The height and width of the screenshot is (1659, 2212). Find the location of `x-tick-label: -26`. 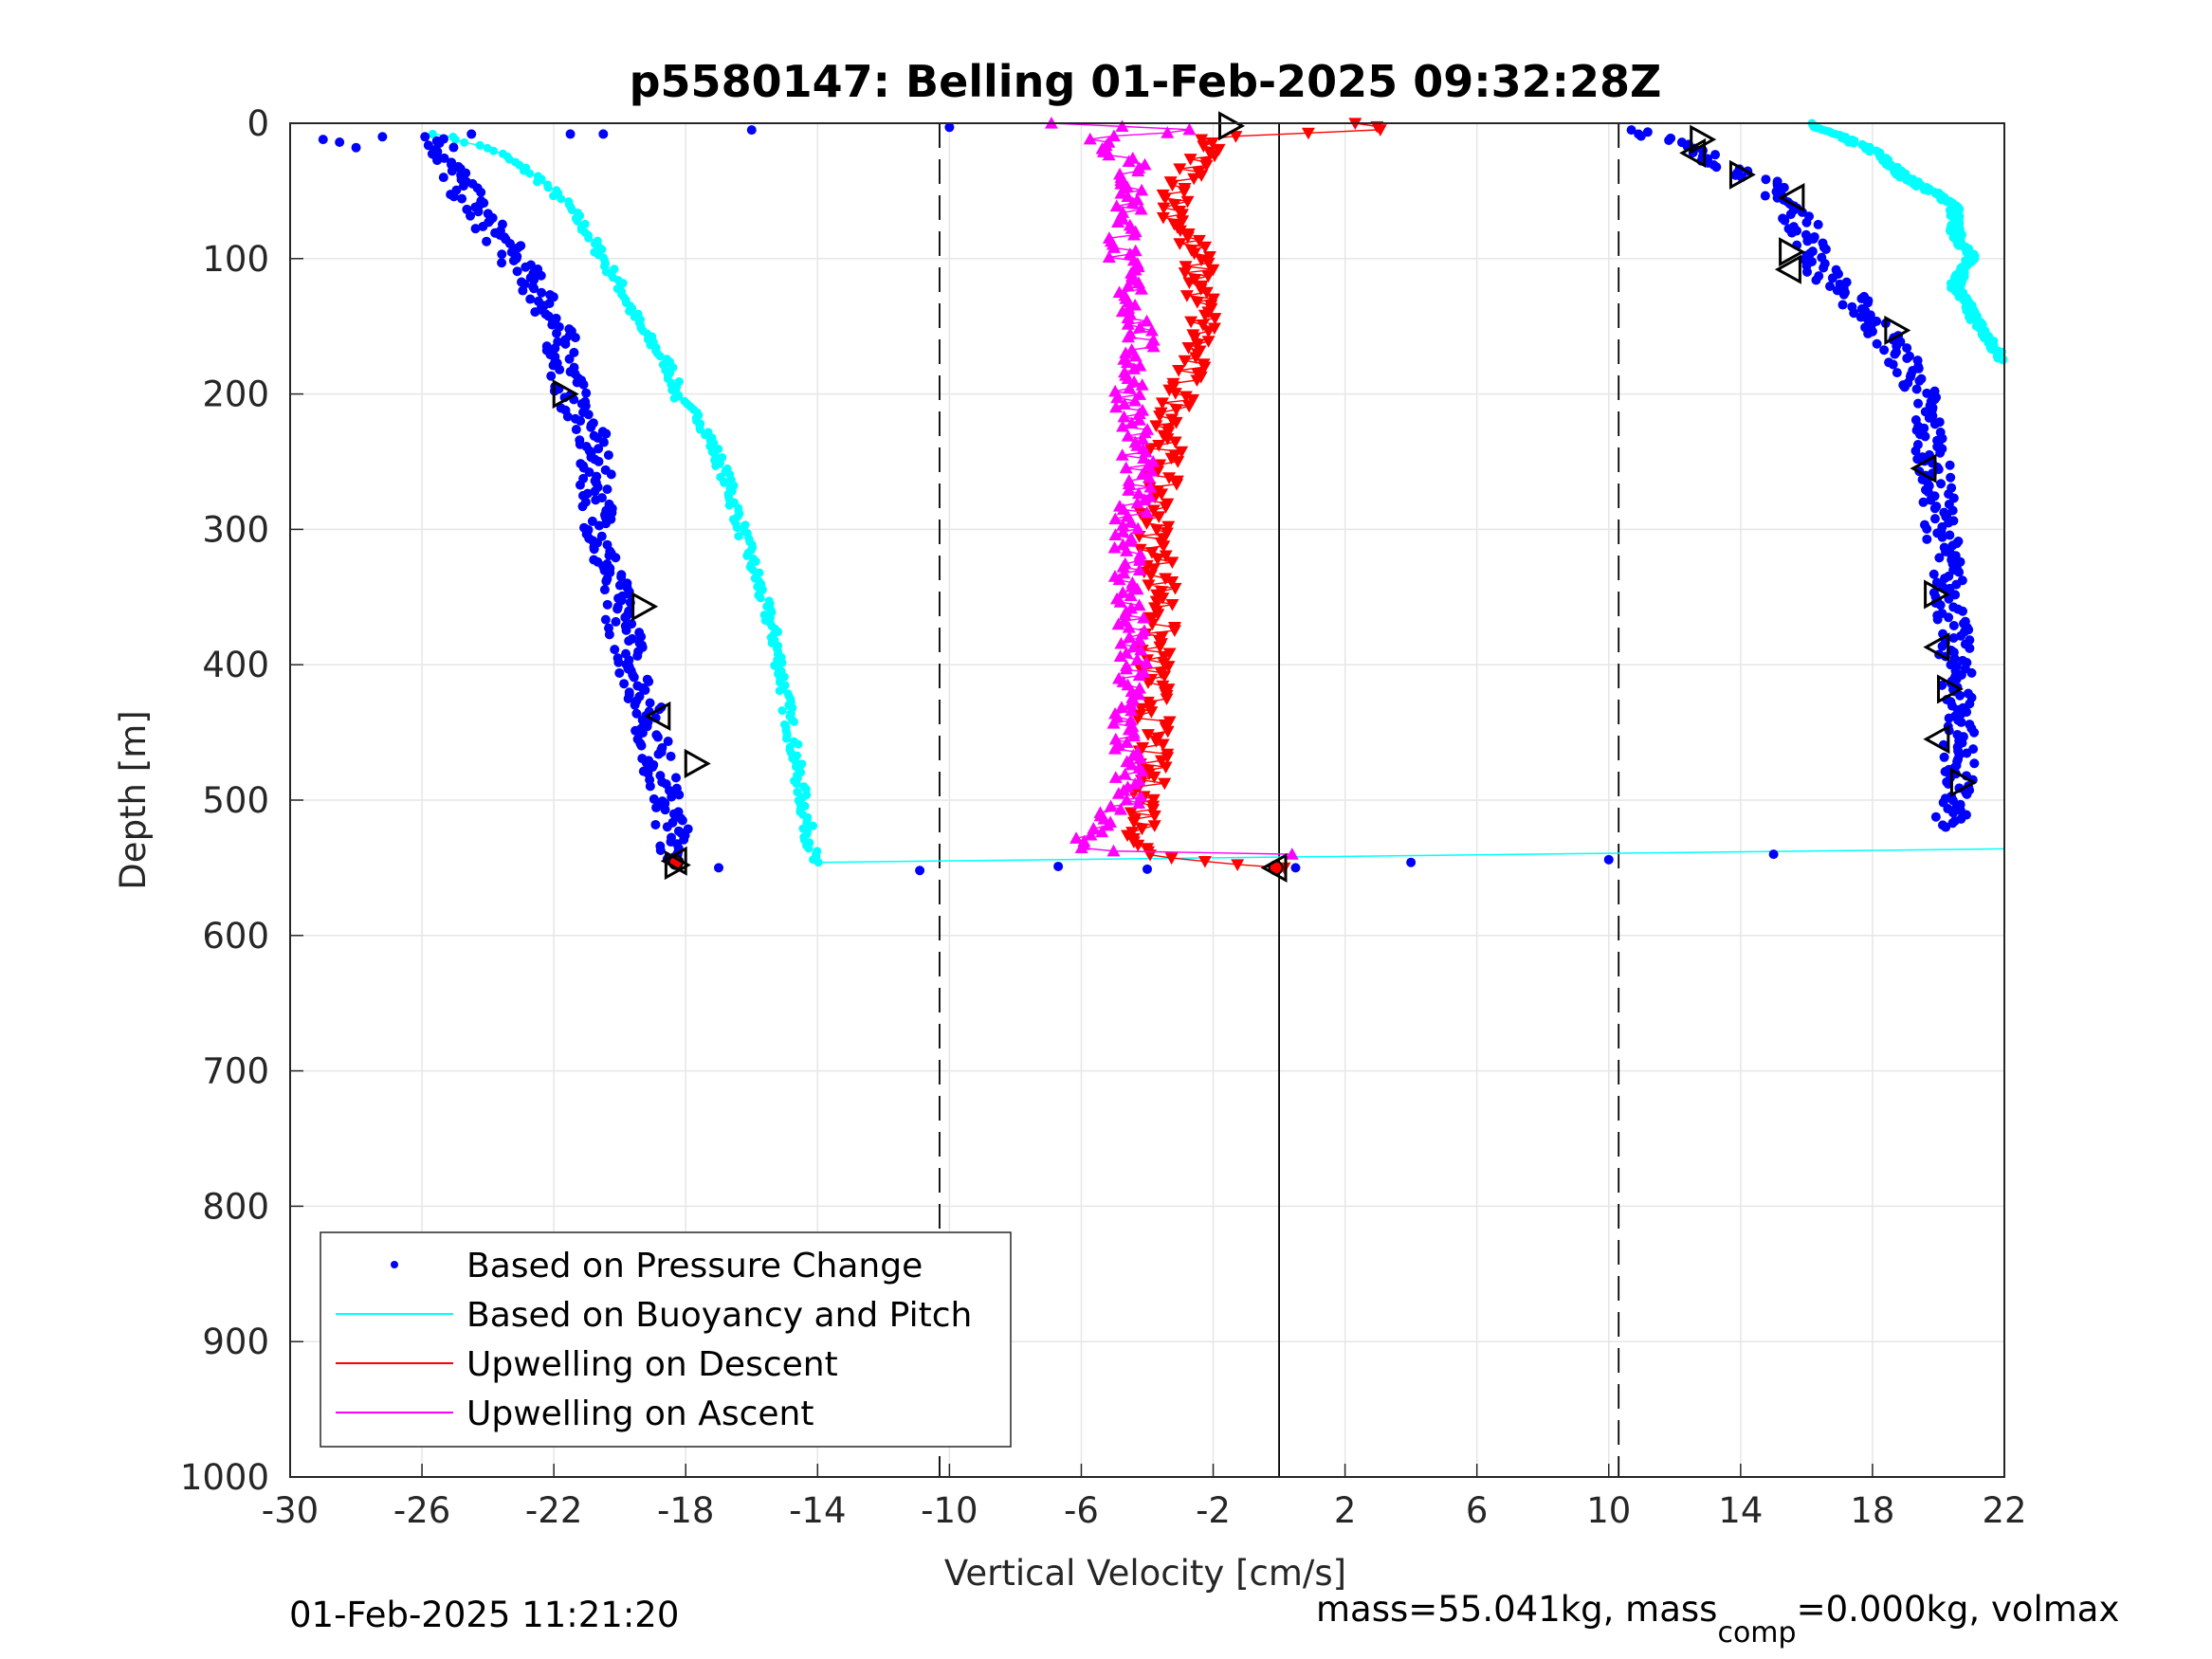

x-tick-label: -26 is located at coordinates (421, 1510).